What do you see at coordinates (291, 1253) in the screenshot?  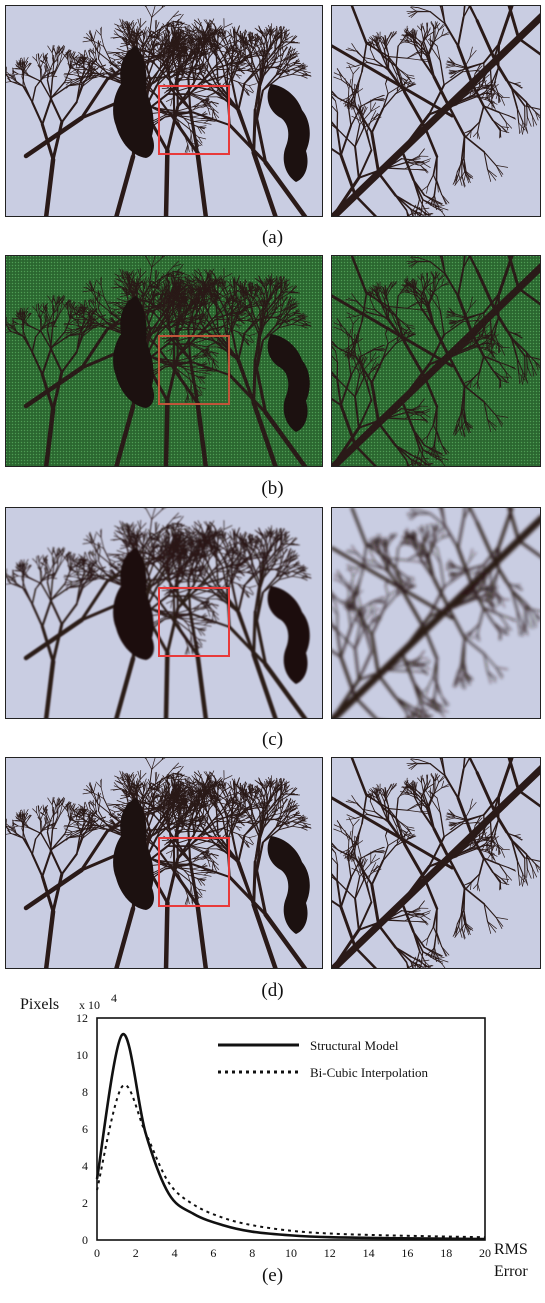 I see `x-tick-label: 10` at bounding box center [291, 1253].